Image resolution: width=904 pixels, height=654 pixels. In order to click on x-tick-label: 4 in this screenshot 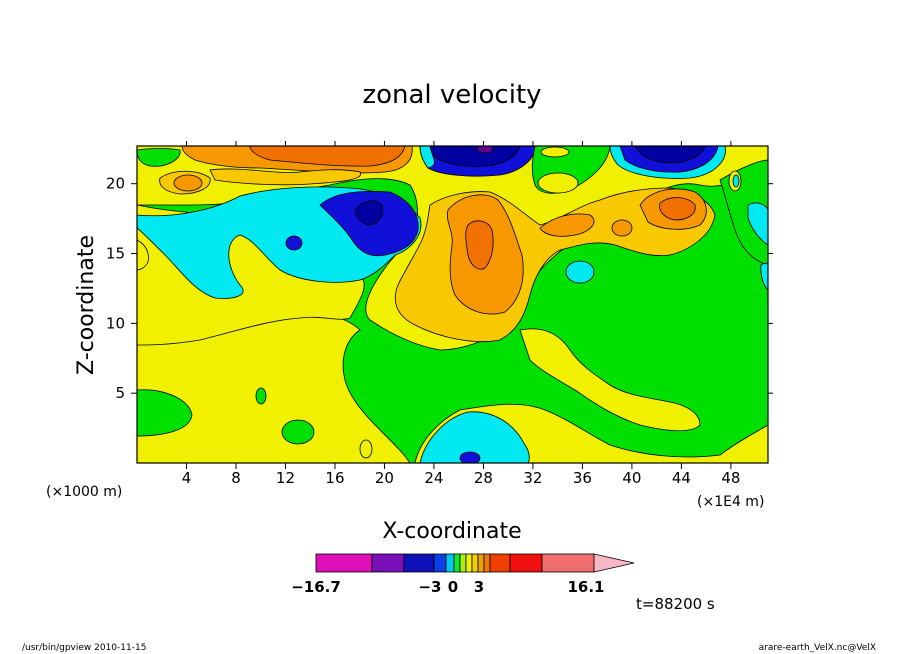, I will do `click(187, 478)`.